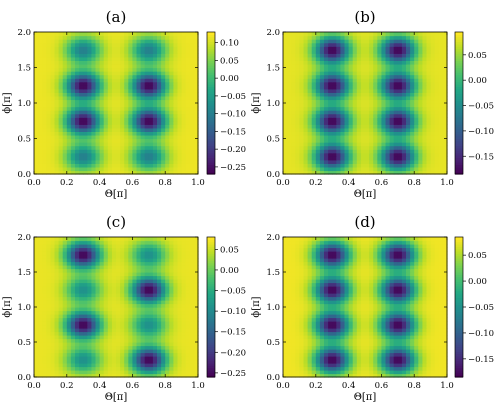 This screenshot has width=498, height=409. I want to click on colorbar-segment, so click(211, 81).